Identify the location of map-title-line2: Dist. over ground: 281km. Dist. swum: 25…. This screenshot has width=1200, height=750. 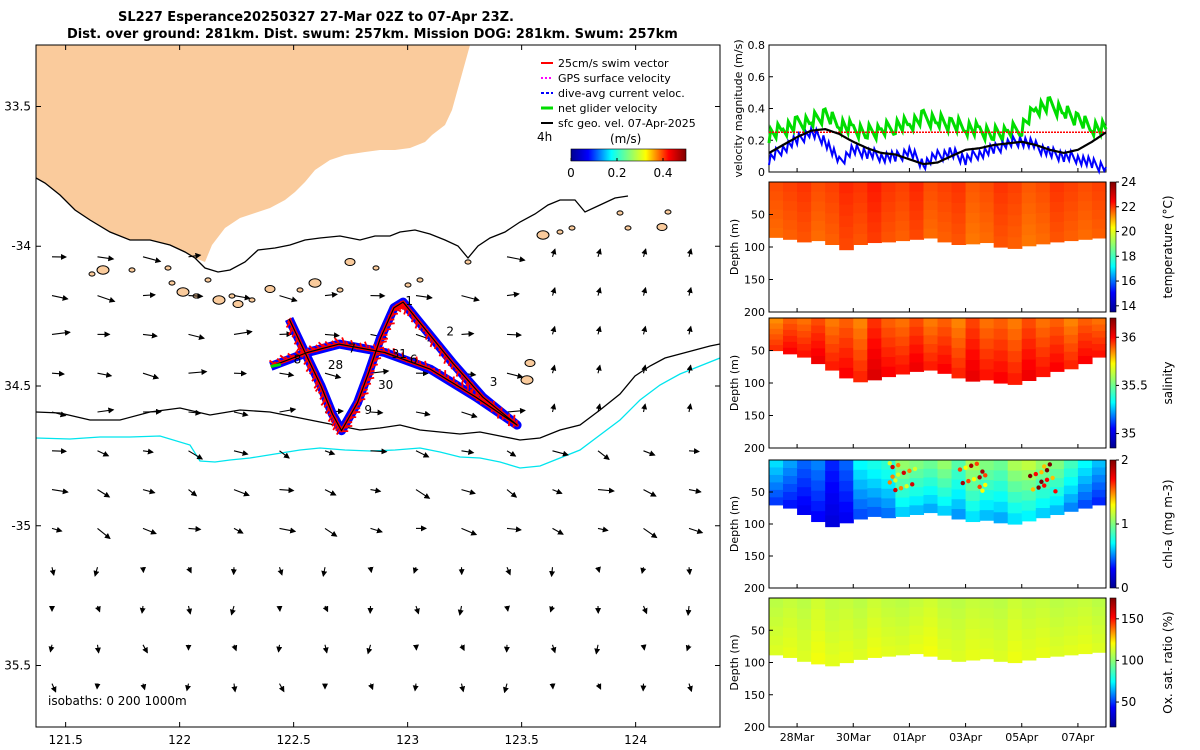
(372, 34).